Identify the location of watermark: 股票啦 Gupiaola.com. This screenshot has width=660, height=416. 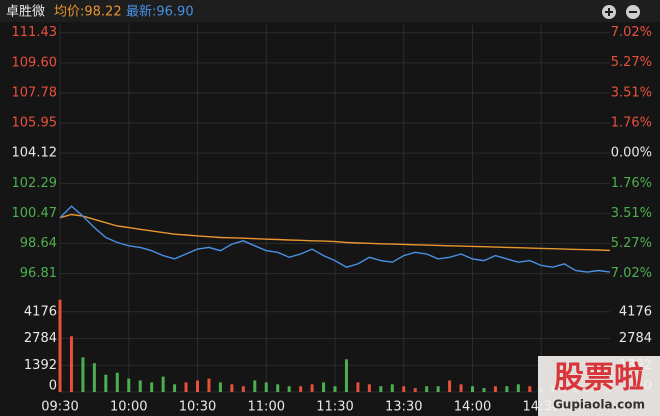
(599, 386).